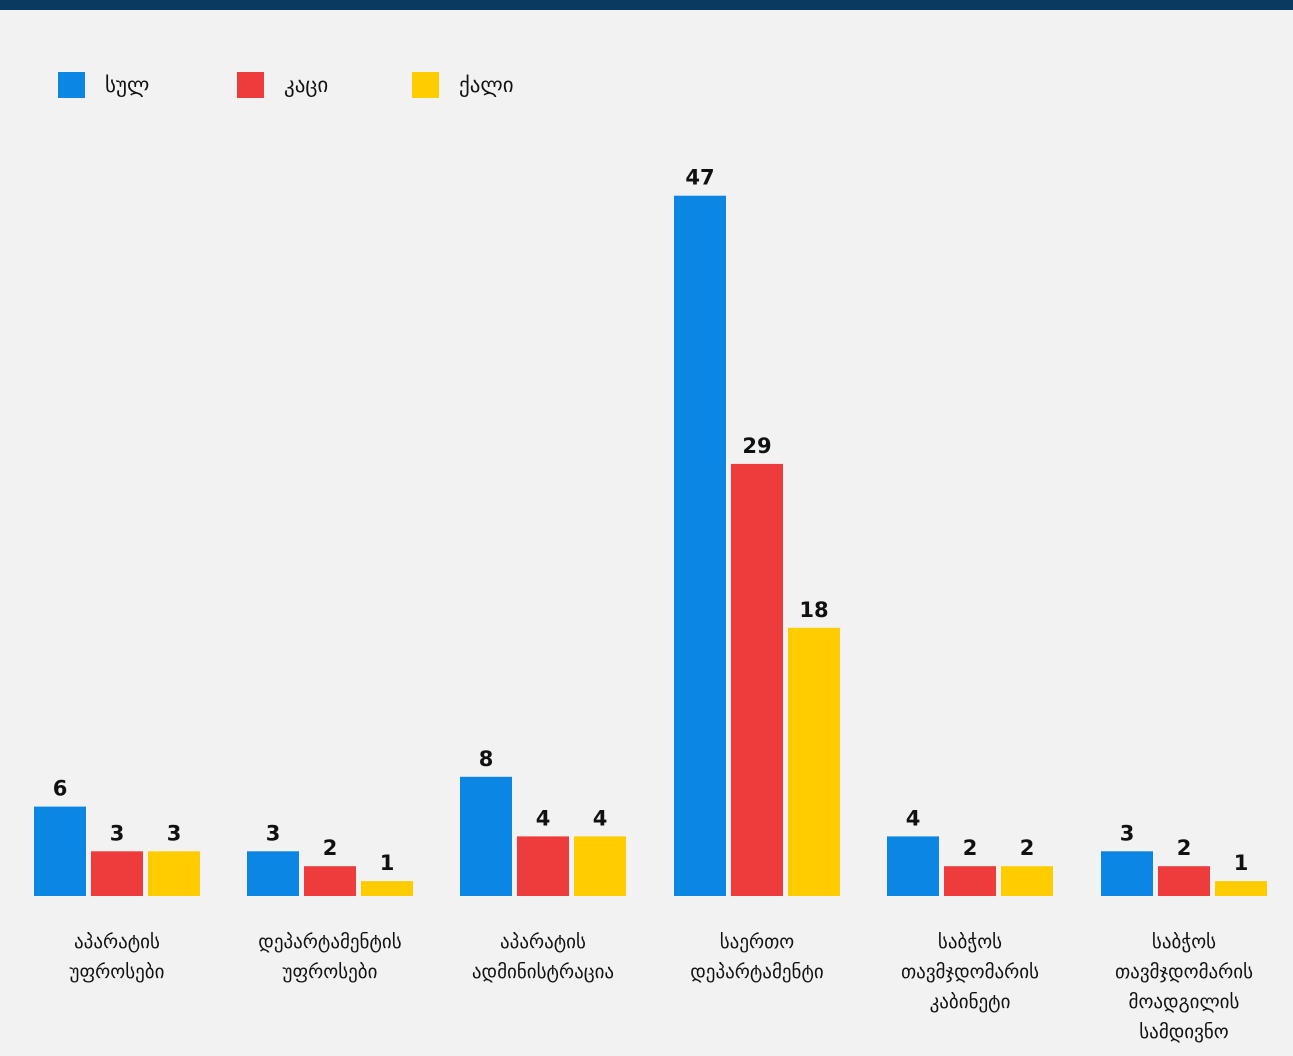 This screenshot has width=1293, height=1056. Describe the element at coordinates (117, 833) in the screenshot. I see `value-label-men-0: 3` at that location.